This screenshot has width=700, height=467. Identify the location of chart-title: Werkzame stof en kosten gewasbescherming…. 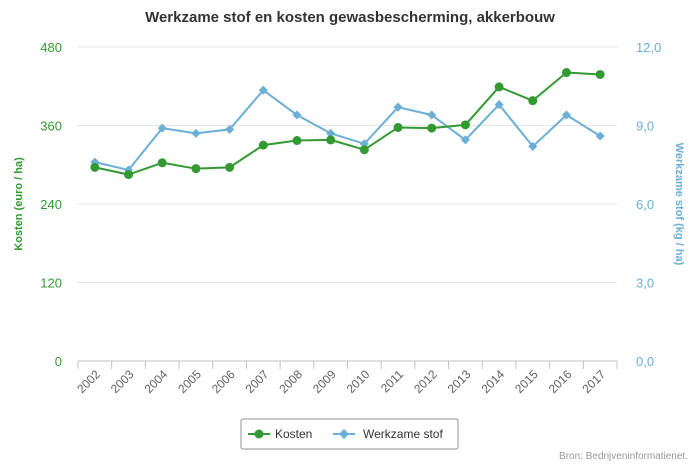
(350, 17).